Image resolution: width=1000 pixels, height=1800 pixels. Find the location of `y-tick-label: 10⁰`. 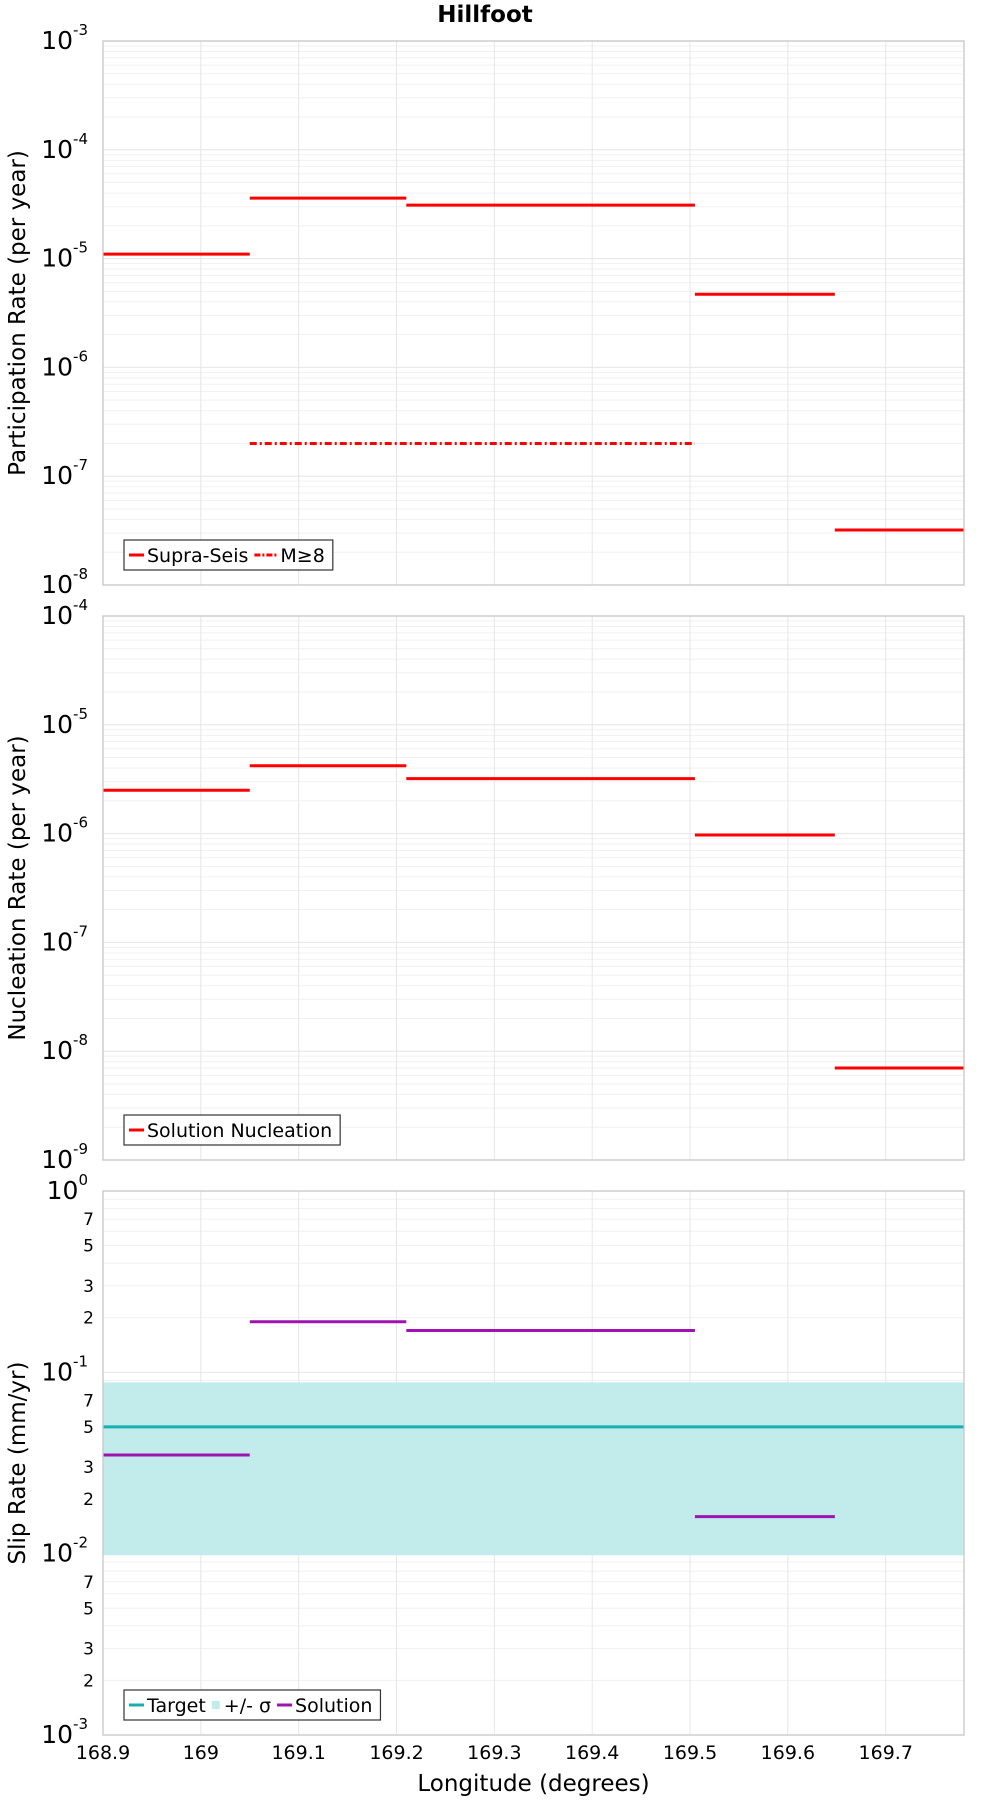

y-tick-label: 10⁰ is located at coordinates (67, 1188).